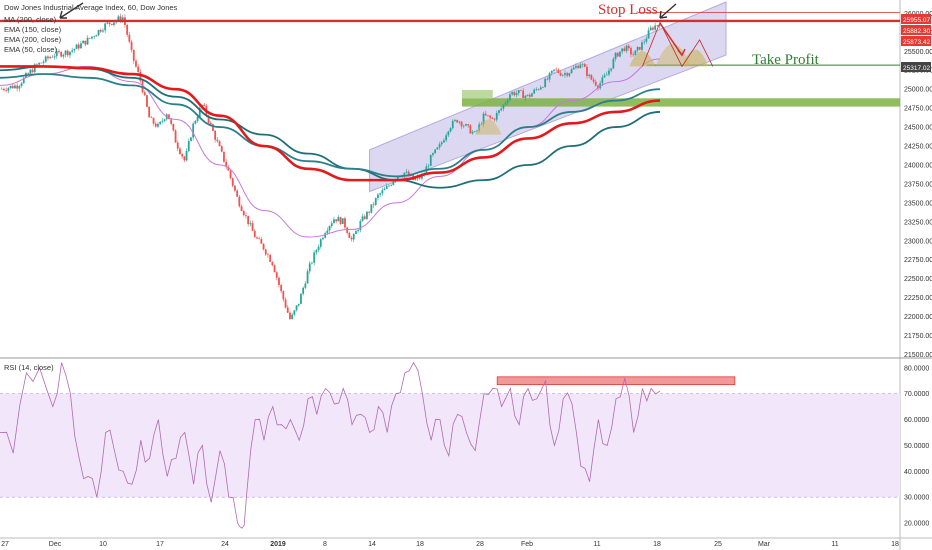 The width and height of the screenshot is (932, 550). I want to click on legend-ema150: EMA (150, close), so click(33, 29).